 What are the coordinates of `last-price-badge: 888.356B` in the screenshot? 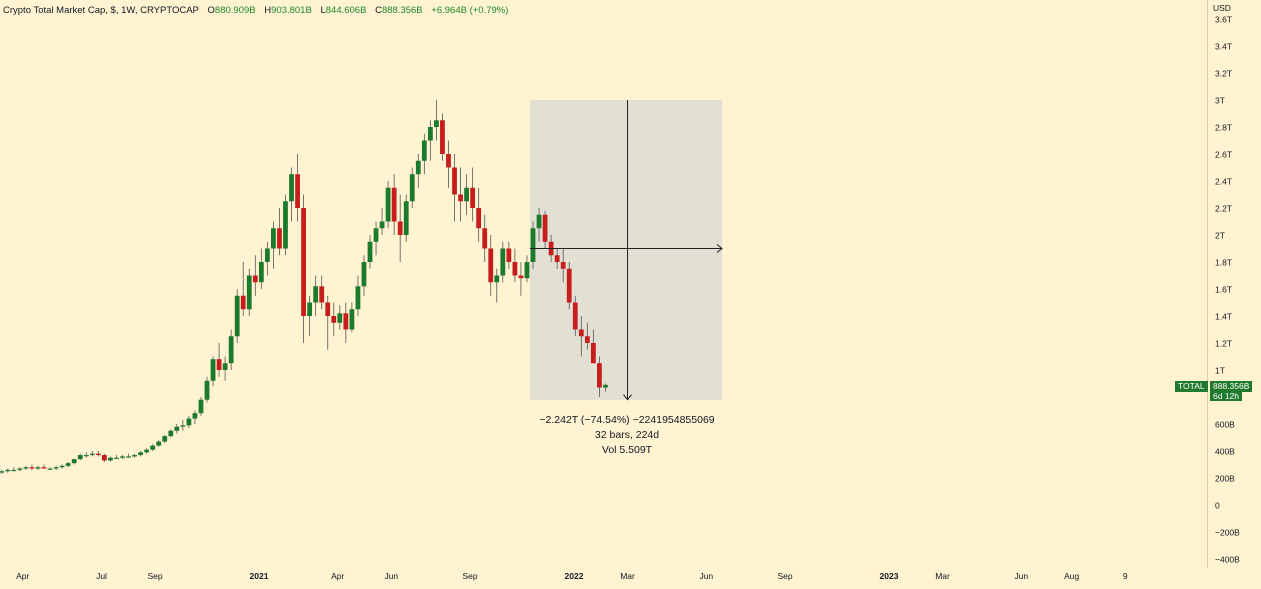 It's located at (1231, 386).